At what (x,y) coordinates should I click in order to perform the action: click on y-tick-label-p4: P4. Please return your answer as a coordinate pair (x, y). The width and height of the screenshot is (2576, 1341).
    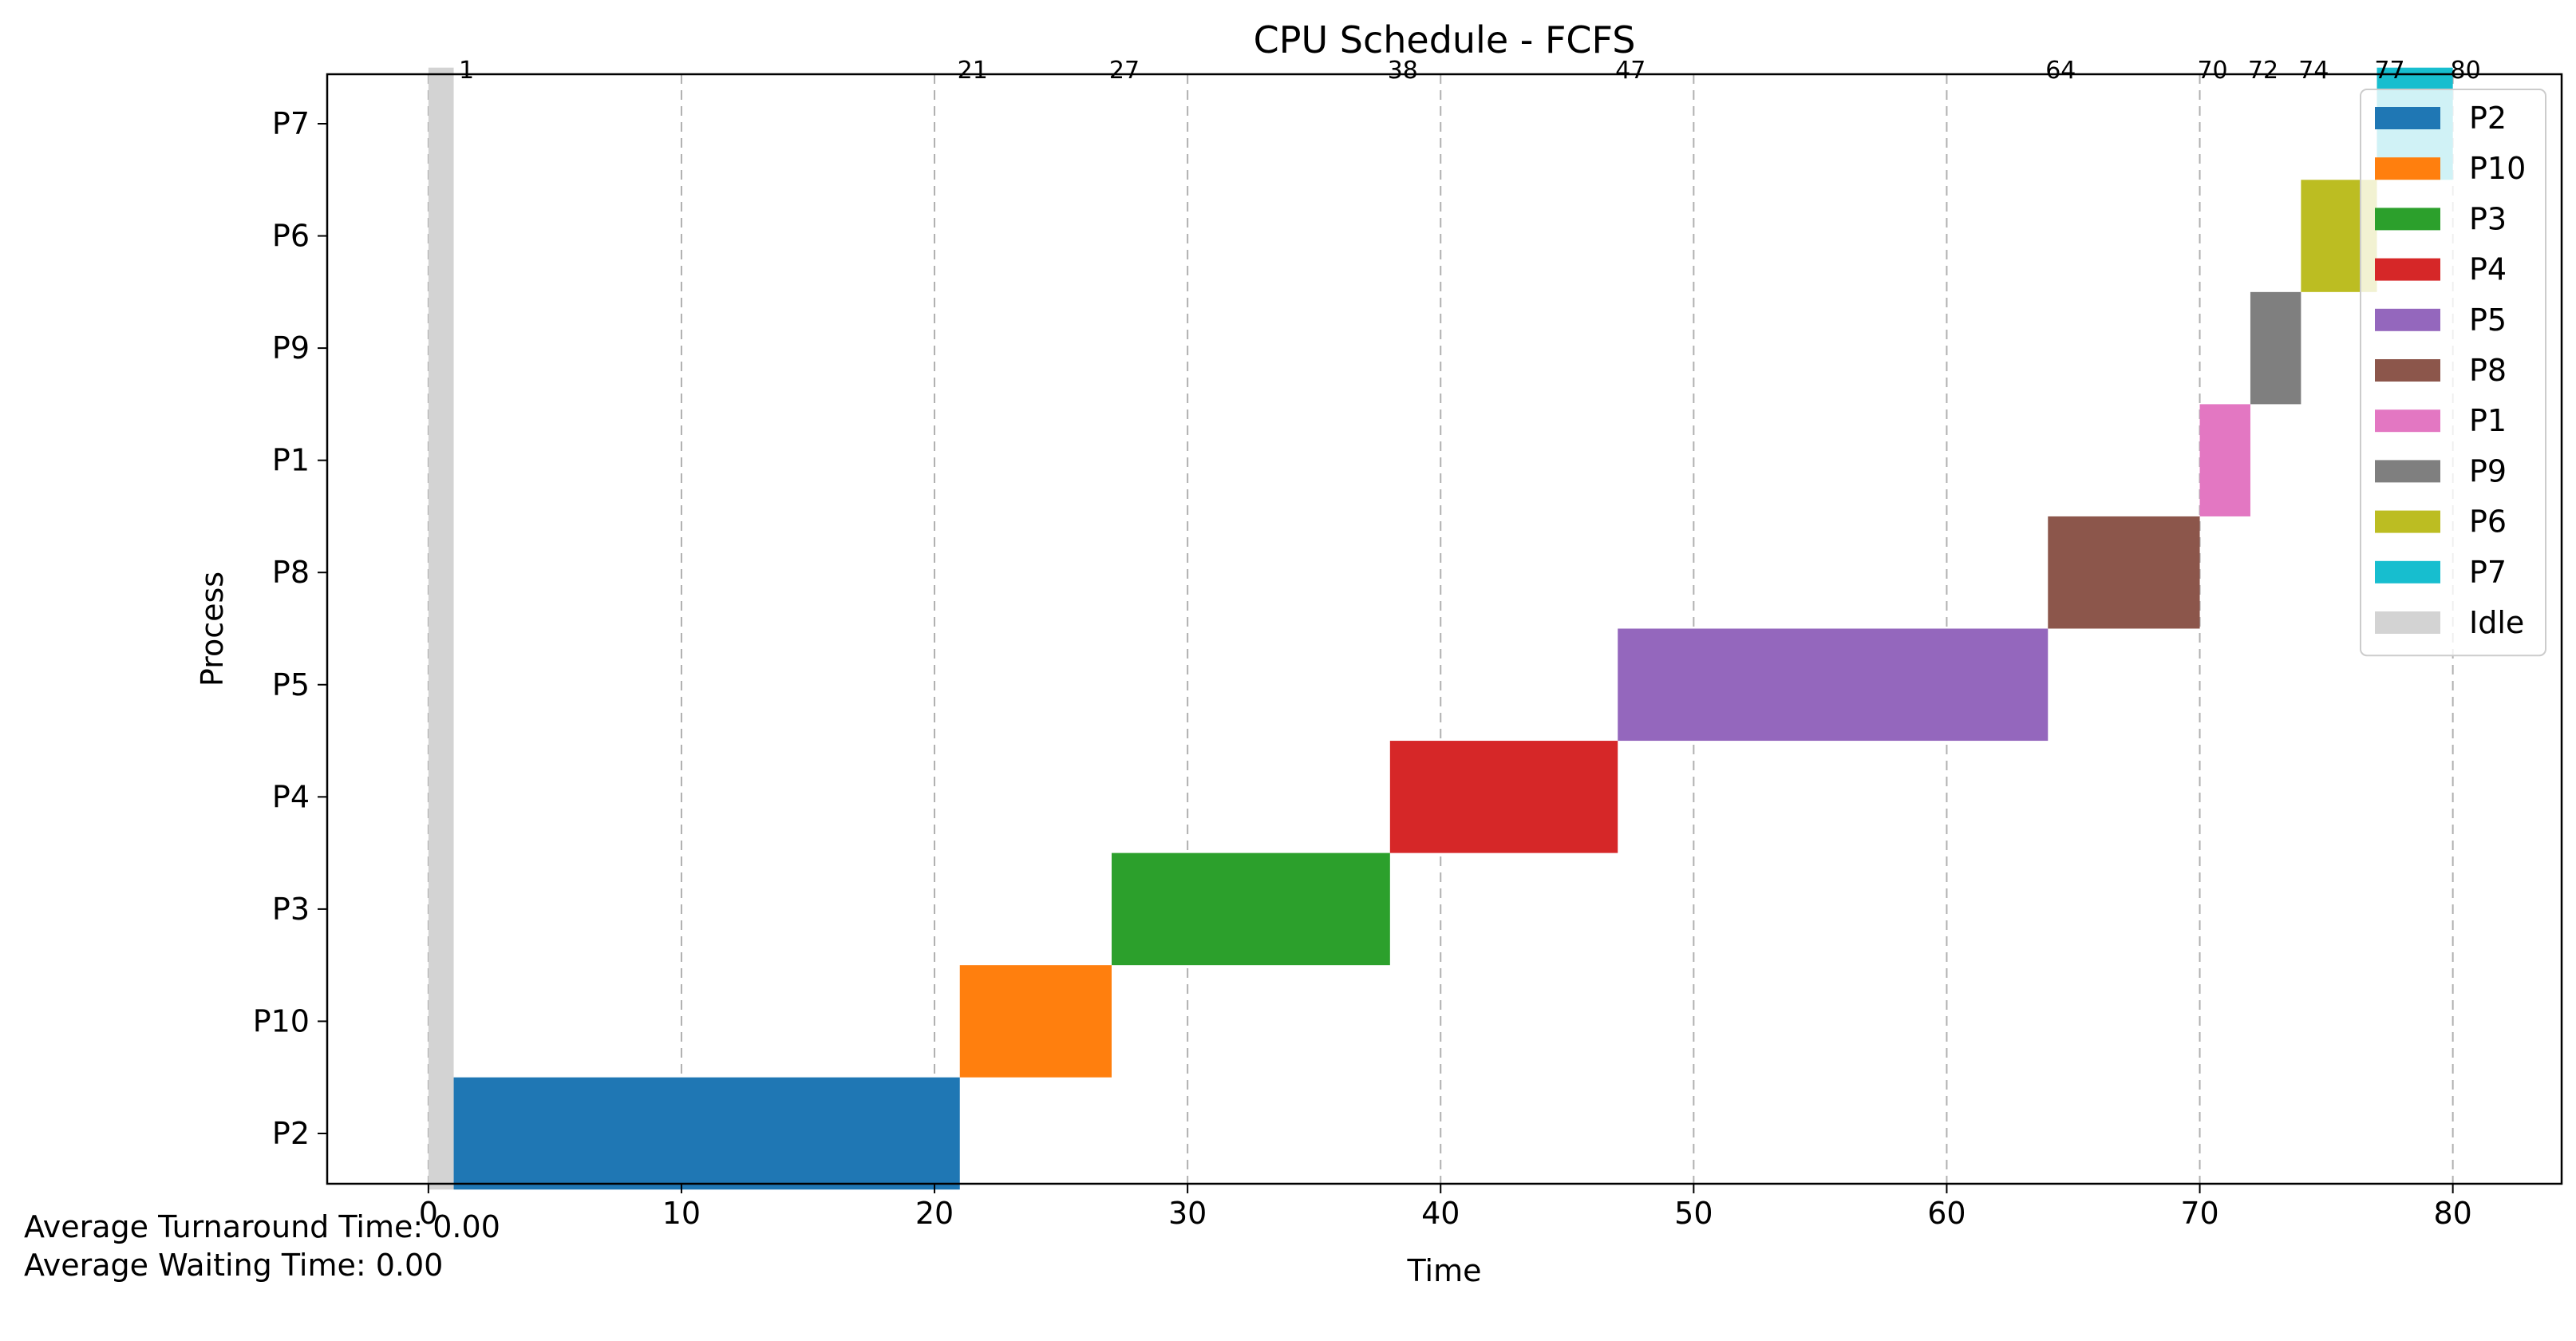
    Looking at the image, I should click on (291, 797).